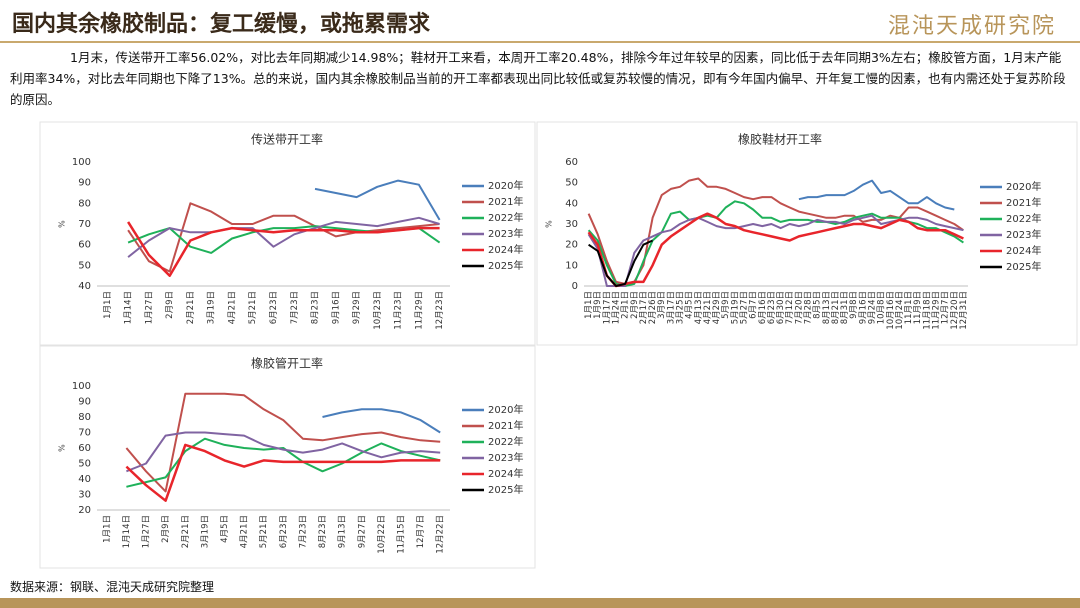 This screenshot has width=1080, height=608. What do you see at coordinates (81, 386) in the screenshot?
I see `y-tick-label: 100` at bounding box center [81, 386].